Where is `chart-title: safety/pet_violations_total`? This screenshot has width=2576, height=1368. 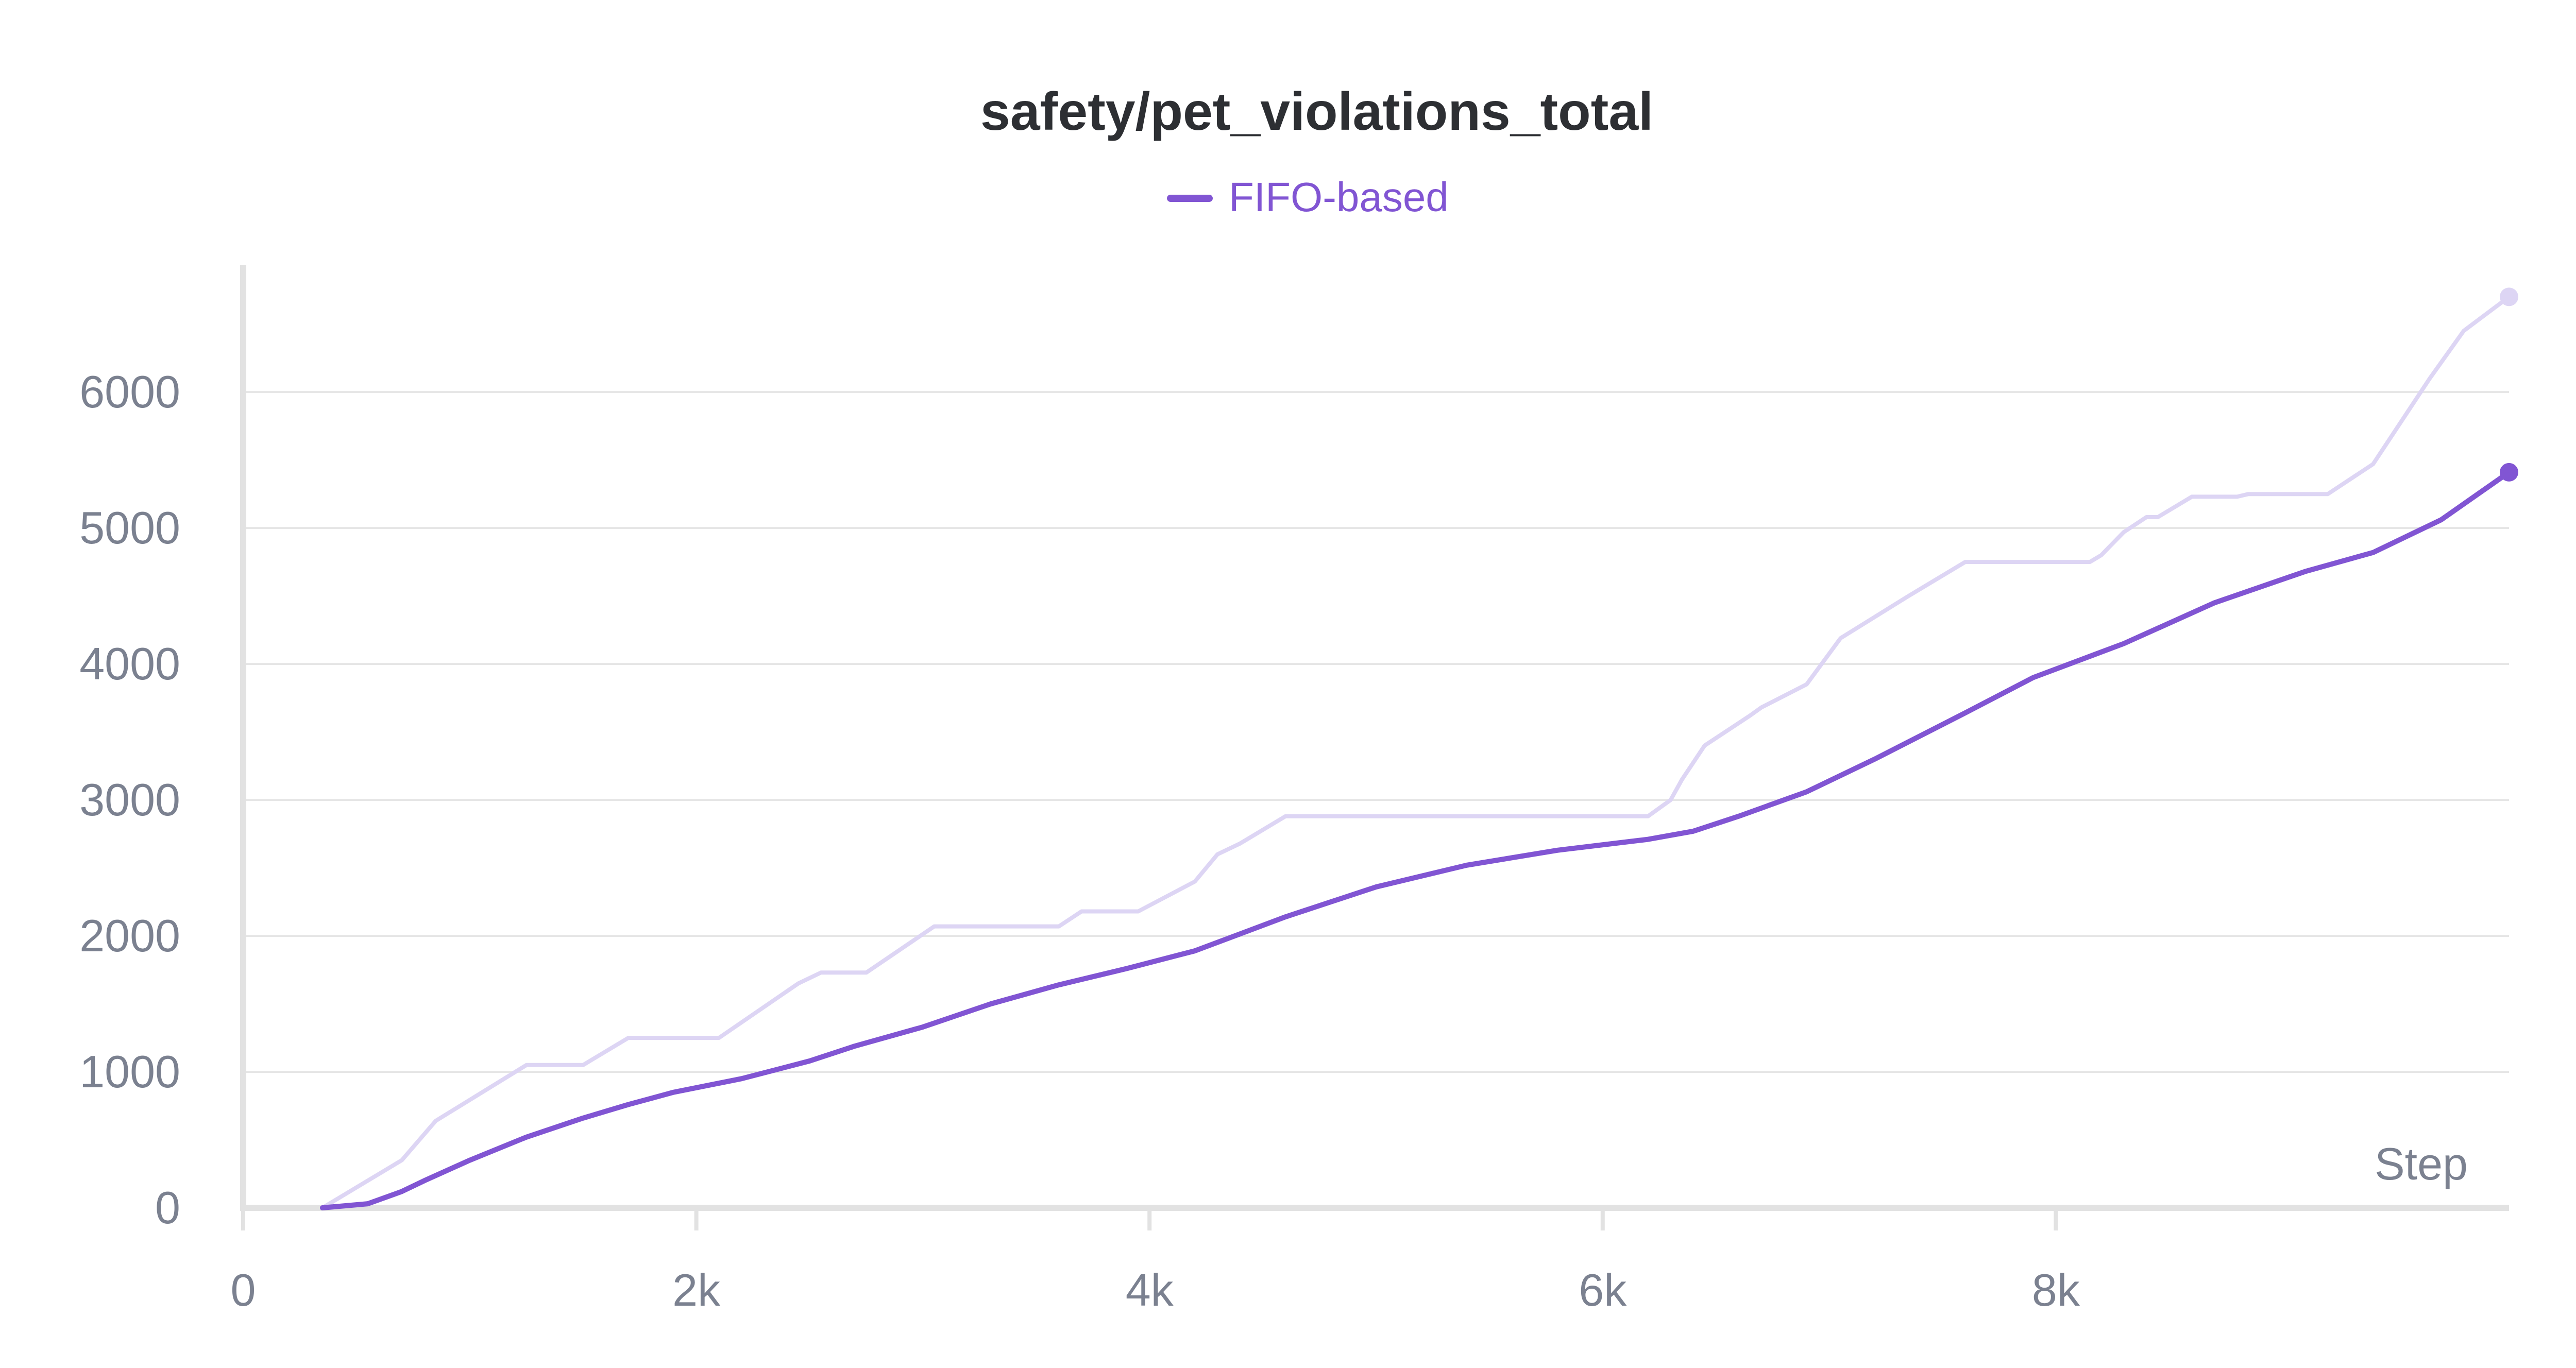
chart-title: safety/pet_violations_total is located at coordinates (1316, 112).